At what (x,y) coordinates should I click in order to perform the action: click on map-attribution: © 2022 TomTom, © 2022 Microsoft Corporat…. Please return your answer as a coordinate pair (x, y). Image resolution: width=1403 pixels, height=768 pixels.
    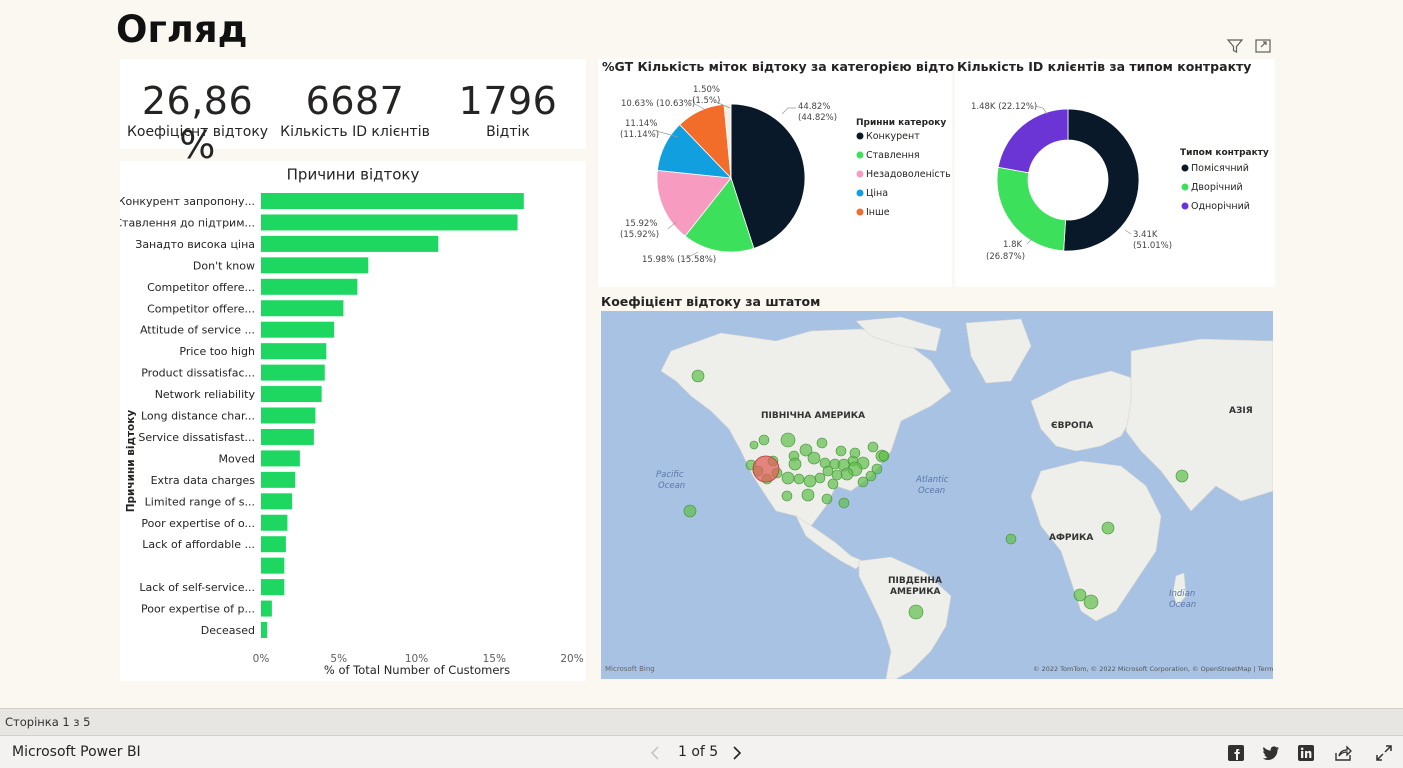
    Looking at the image, I should click on (1153, 669).